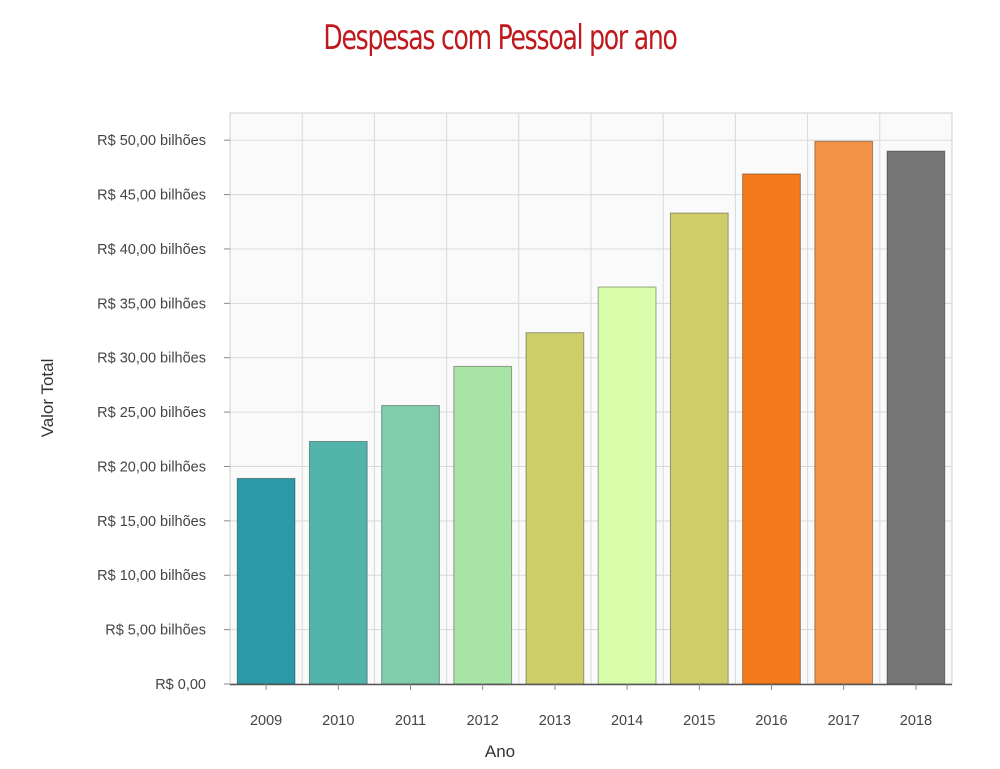 The height and width of the screenshot is (769, 1000). I want to click on x-tick-label-2015: 2015, so click(699, 721).